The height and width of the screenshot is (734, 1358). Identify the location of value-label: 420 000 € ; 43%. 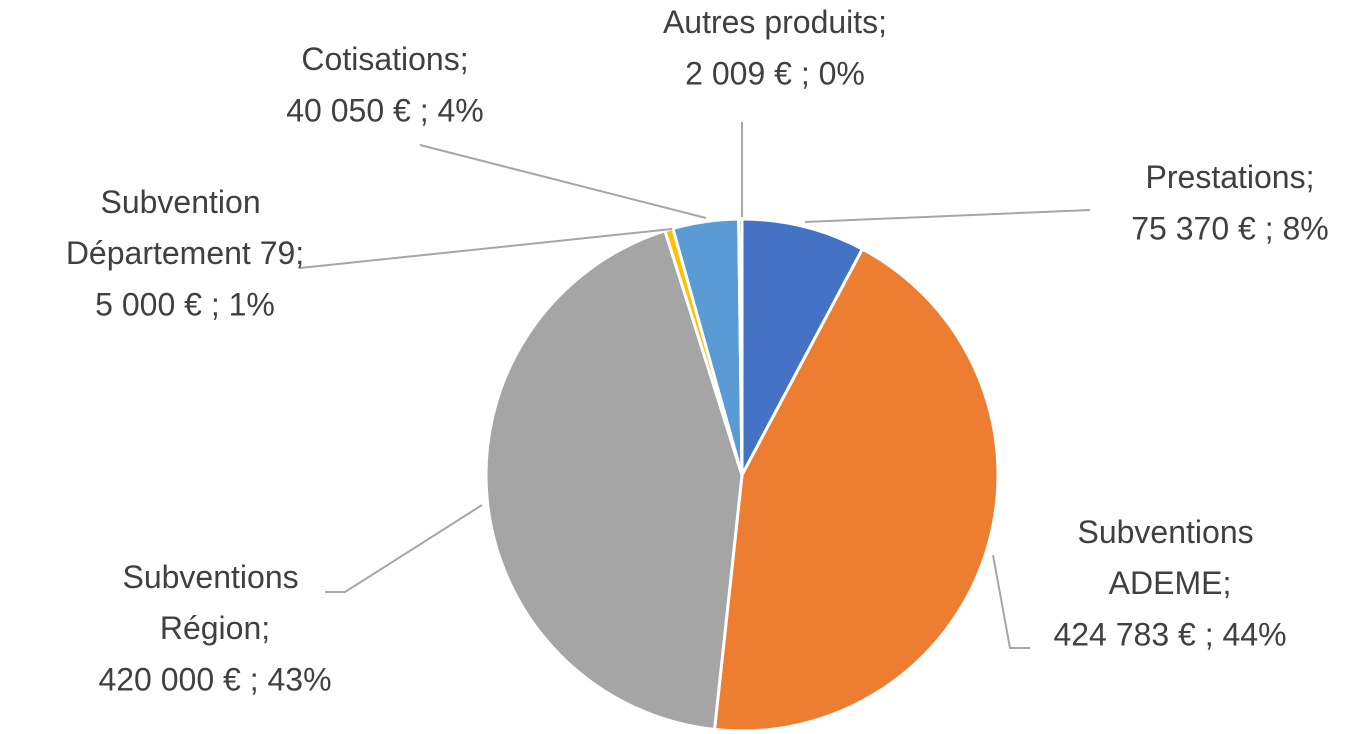
(214, 679).